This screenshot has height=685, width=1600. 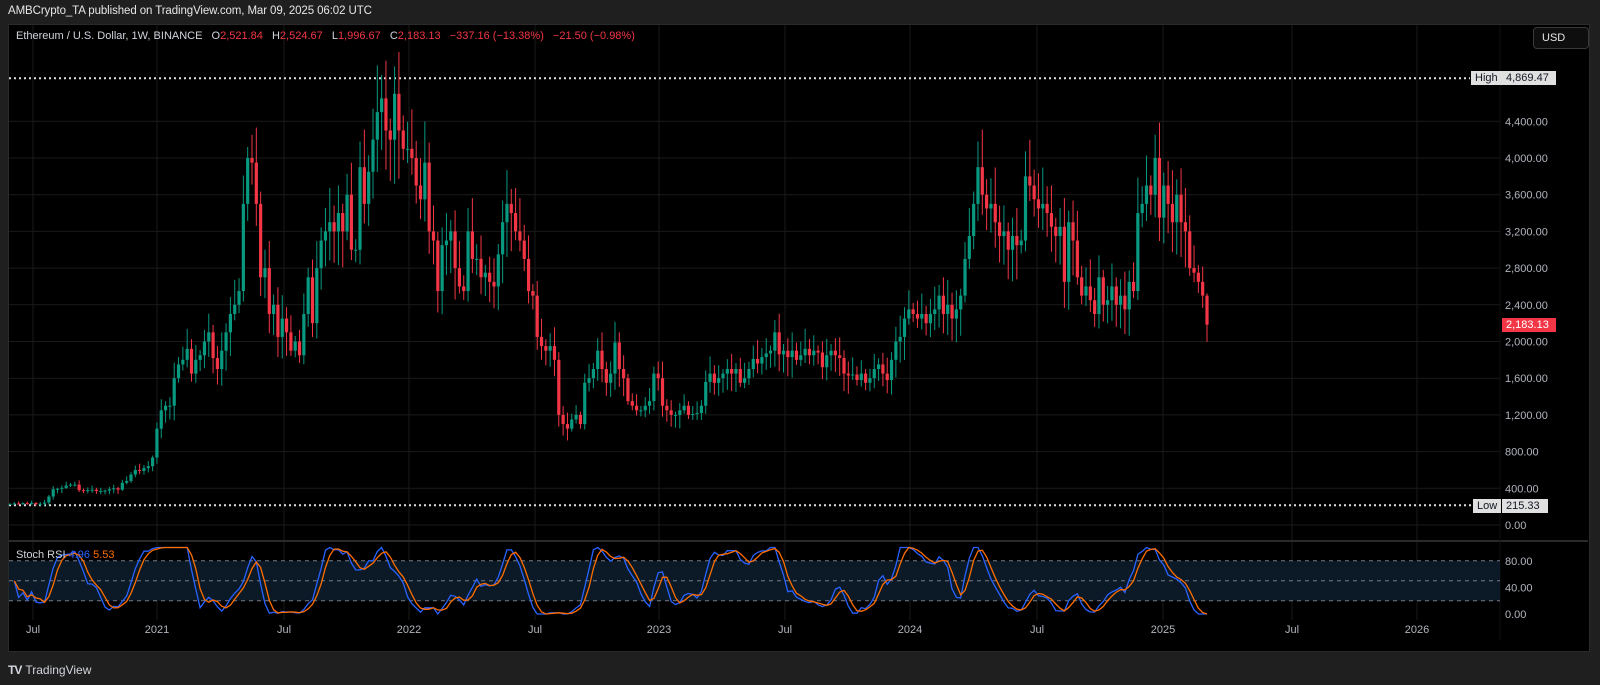 I want to click on price-axis-label: 0.00, so click(x=1515, y=526).